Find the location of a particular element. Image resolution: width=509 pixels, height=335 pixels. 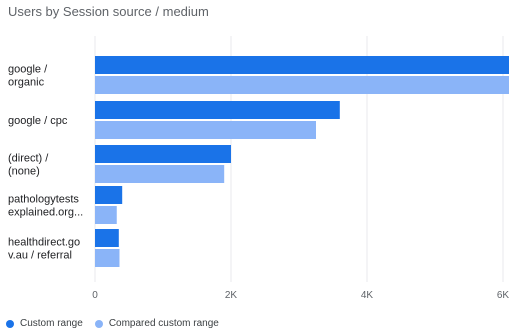

legend: Custom range Compared custom range is located at coordinates (118, 323).